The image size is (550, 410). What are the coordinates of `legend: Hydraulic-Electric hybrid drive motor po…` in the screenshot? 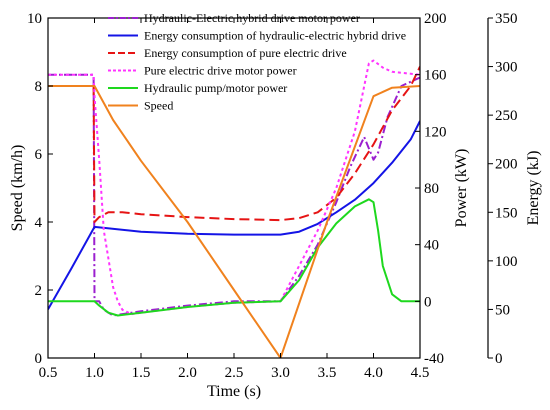 It's located at (257, 62).